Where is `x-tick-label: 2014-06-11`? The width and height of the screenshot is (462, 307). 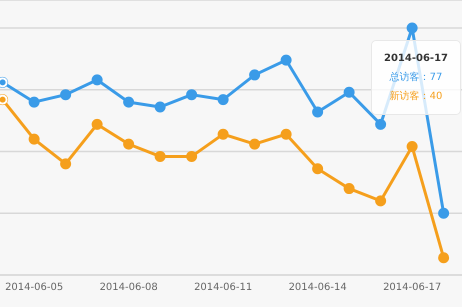 x-tick-label: 2014-06-11 is located at coordinates (223, 288).